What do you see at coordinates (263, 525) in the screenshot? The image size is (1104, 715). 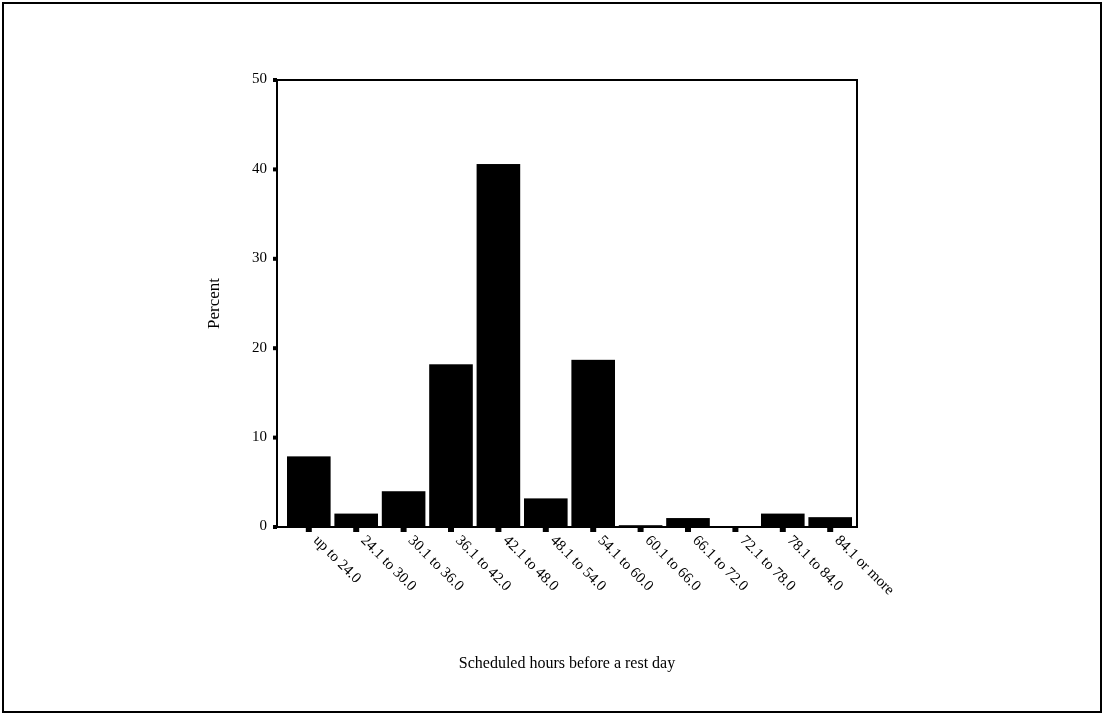 I see `y-tick-label: 0` at bounding box center [263, 525].